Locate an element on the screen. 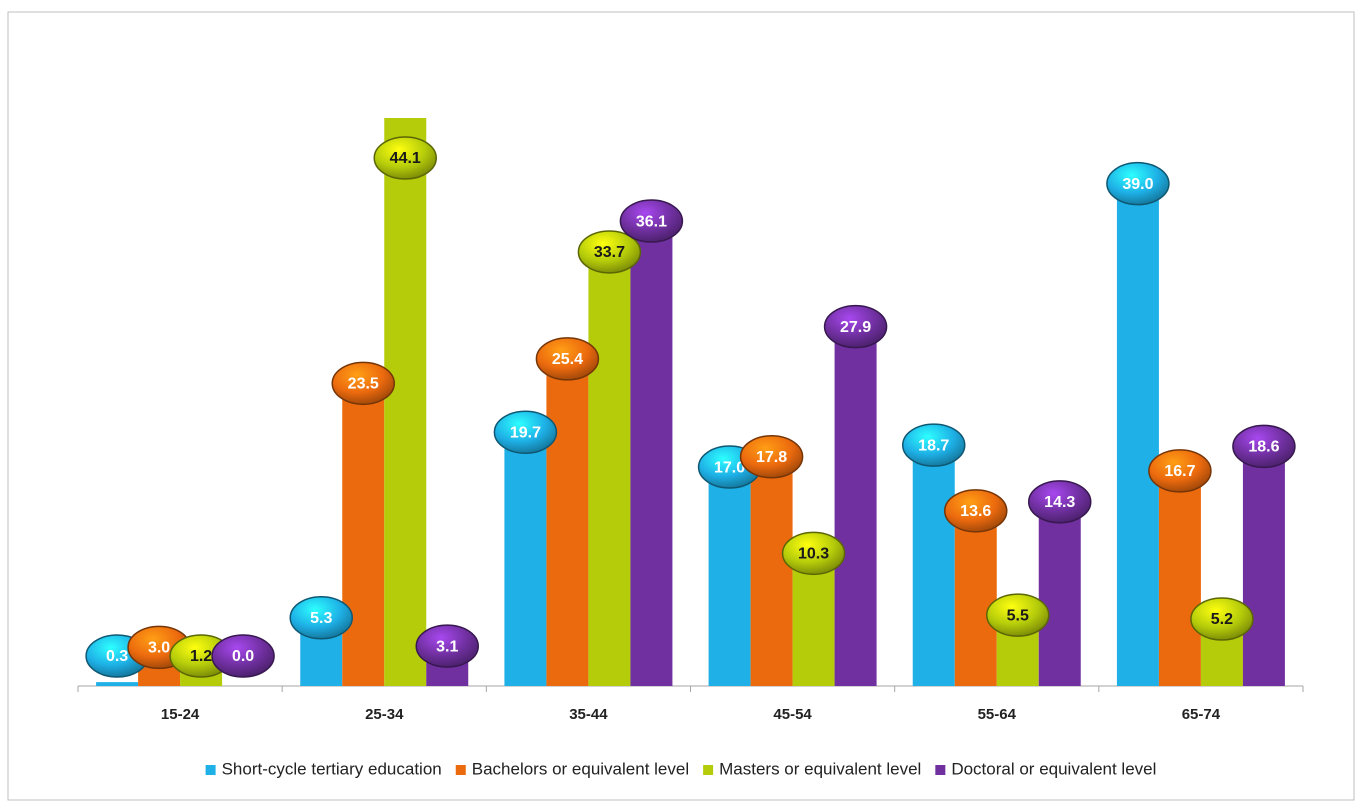 This screenshot has width=1362, height=812. data-label: 27.9 is located at coordinates (855, 327).